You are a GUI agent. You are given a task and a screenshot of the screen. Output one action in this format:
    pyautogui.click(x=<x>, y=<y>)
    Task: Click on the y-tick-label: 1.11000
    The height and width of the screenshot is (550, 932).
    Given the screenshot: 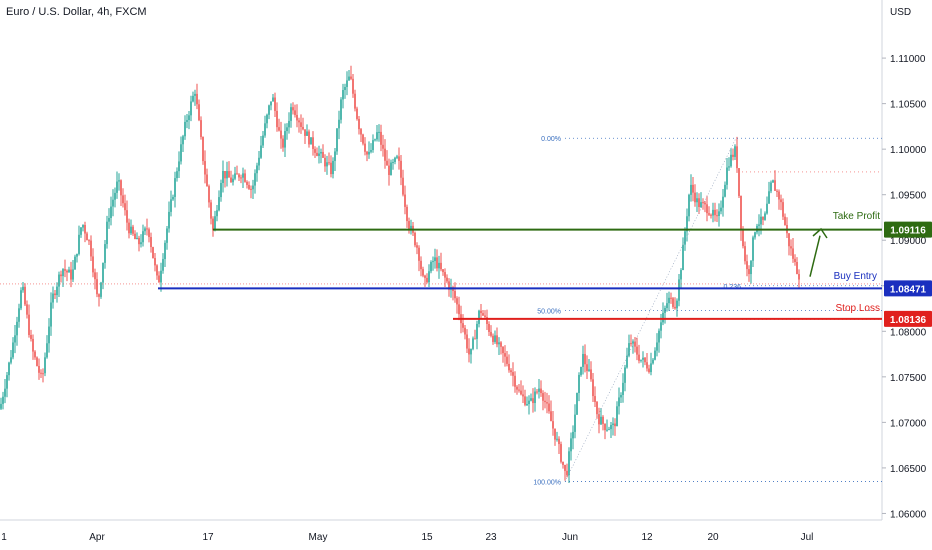 What is the action you would take?
    pyautogui.click(x=908, y=59)
    